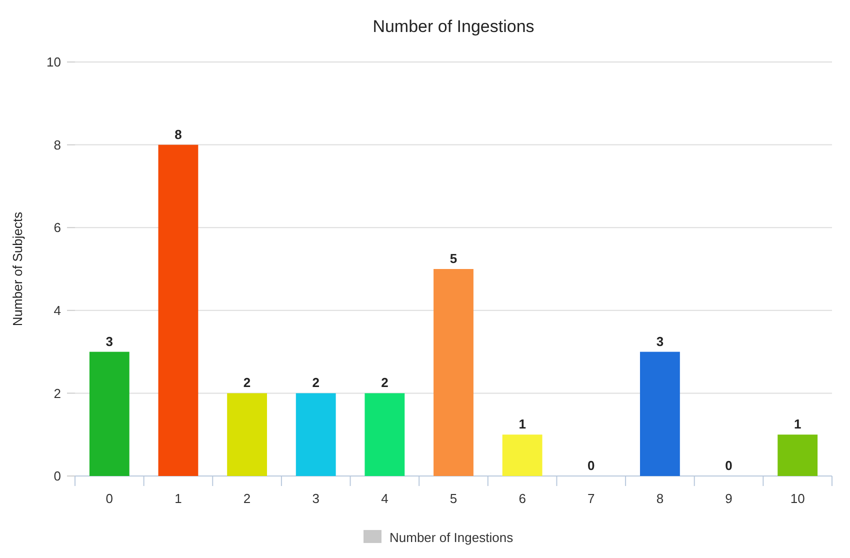 The height and width of the screenshot is (558, 850). Describe the element at coordinates (660, 498) in the screenshot. I see `x-tick-label: 8` at that location.